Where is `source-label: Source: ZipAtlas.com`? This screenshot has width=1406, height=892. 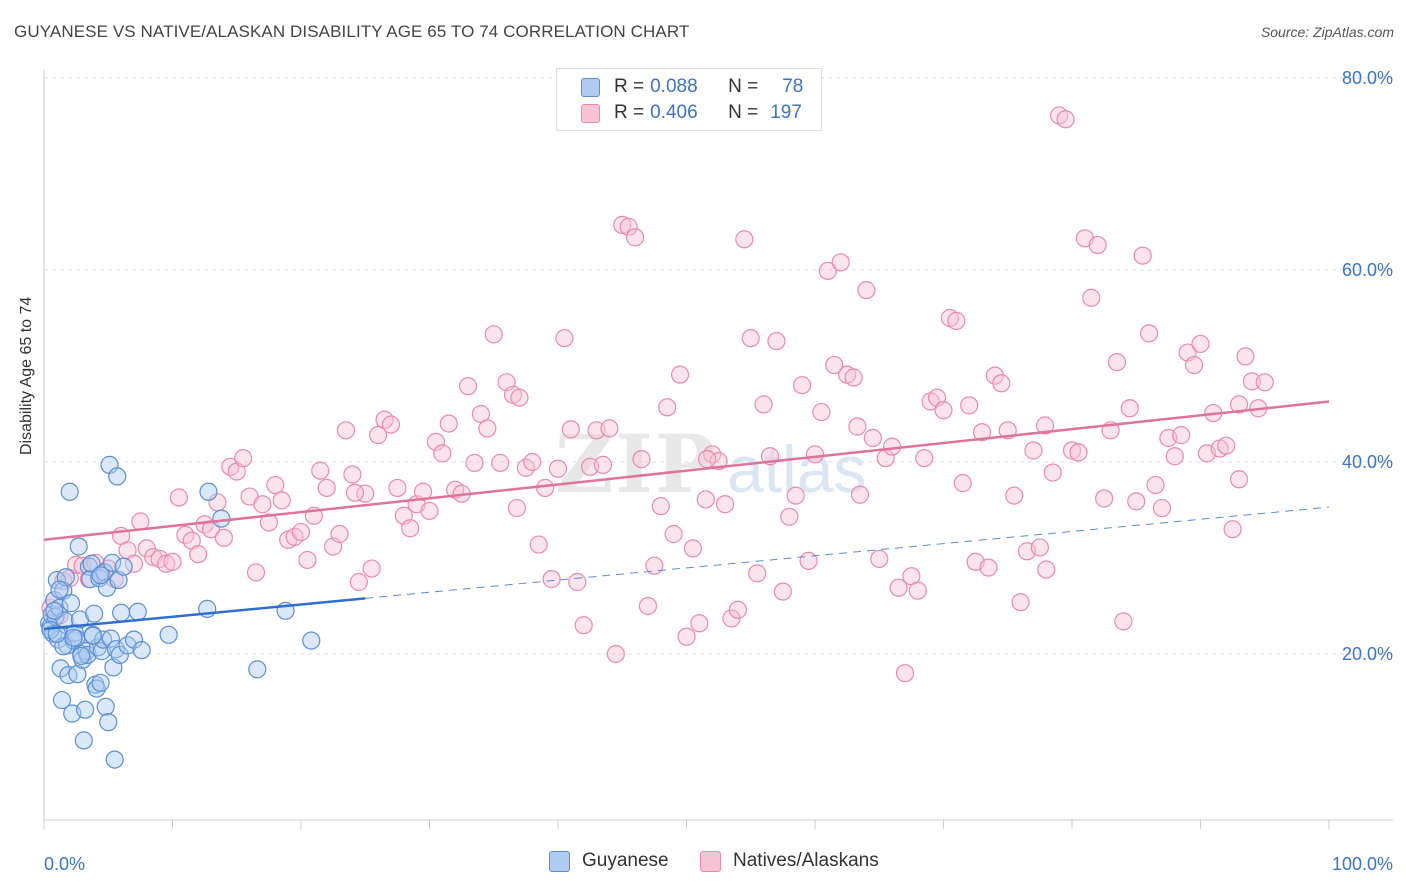 source-label: Source: ZipAtlas.com is located at coordinates (1327, 32).